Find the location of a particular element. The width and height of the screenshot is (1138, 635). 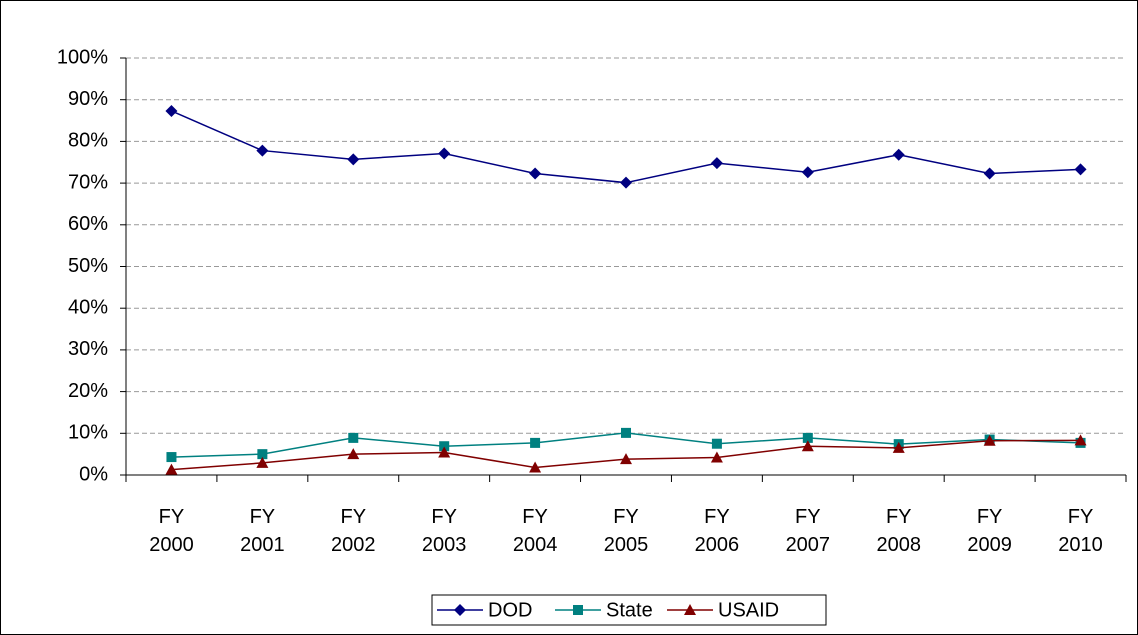

x-tick-label: FY 2007 is located at coordinates (808, 531).